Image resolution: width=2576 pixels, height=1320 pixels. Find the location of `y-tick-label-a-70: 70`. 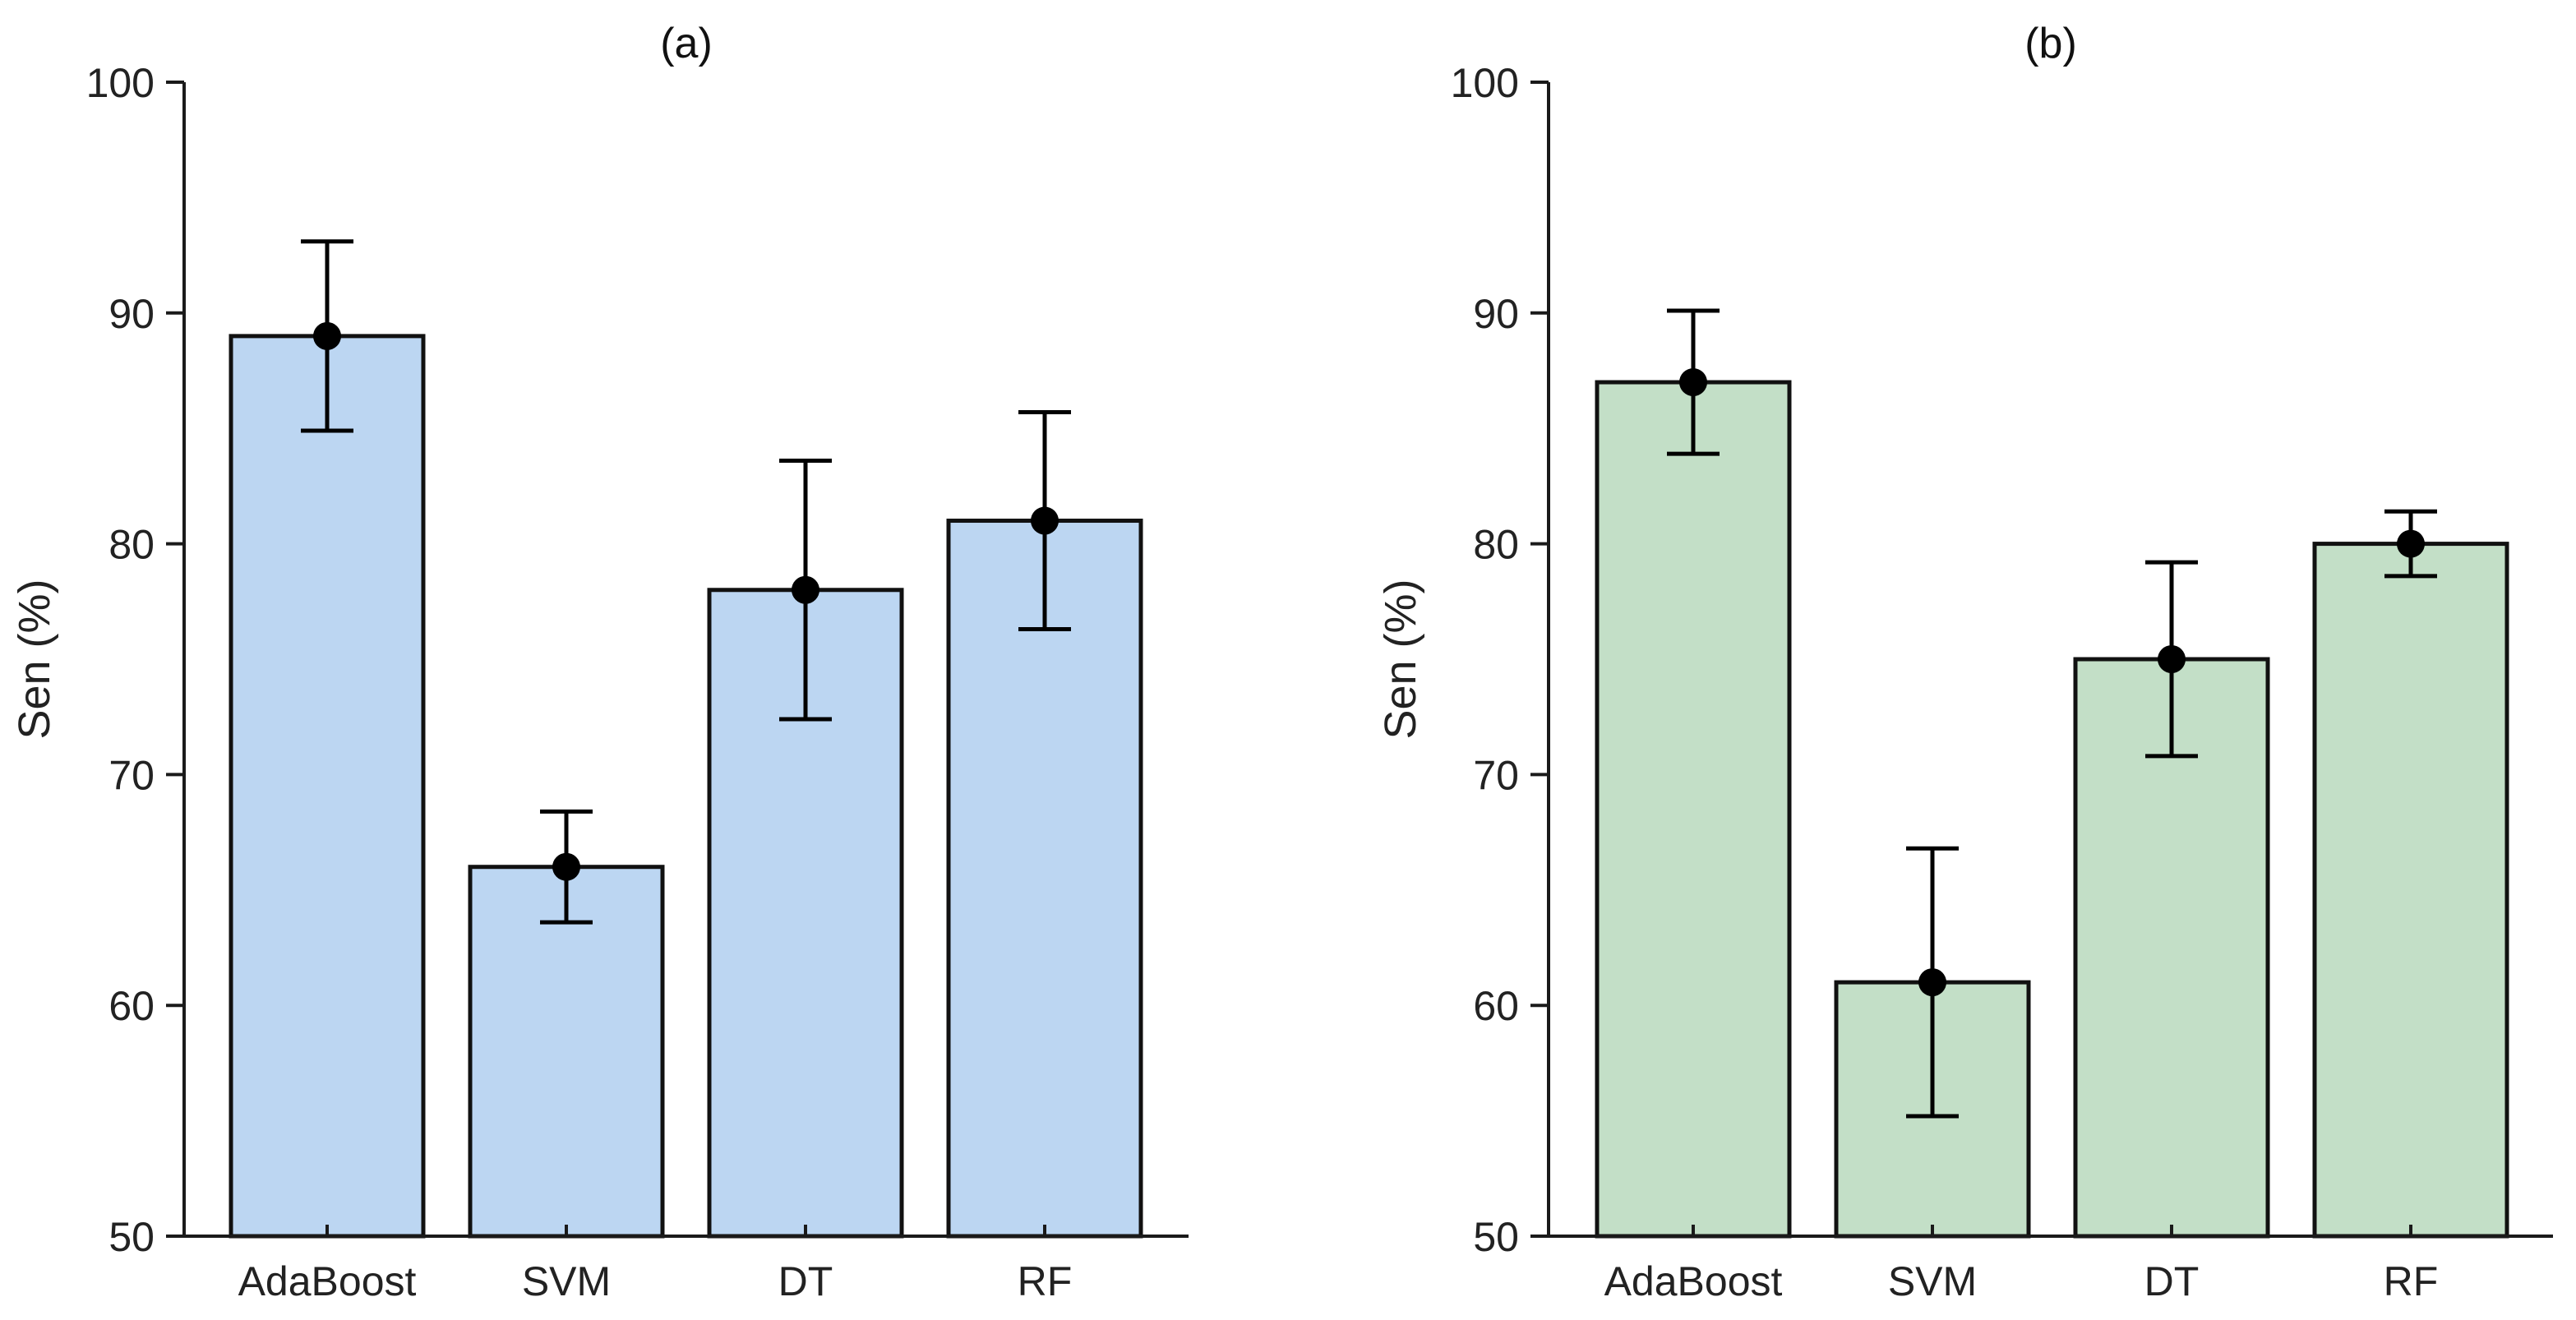

y-tick-label-a-70: 70 is located at coordinates (131, 775).